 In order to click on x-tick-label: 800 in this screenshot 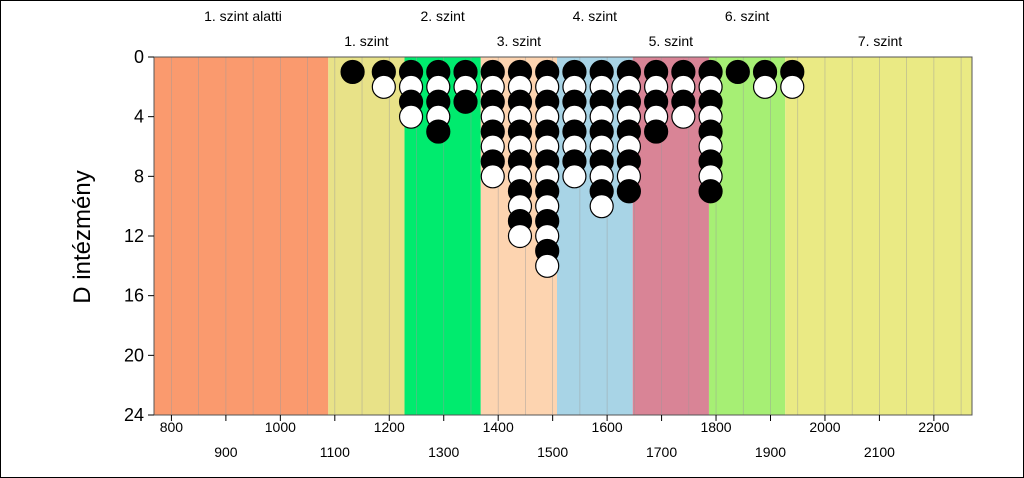, I will do `click(172, 427)`.